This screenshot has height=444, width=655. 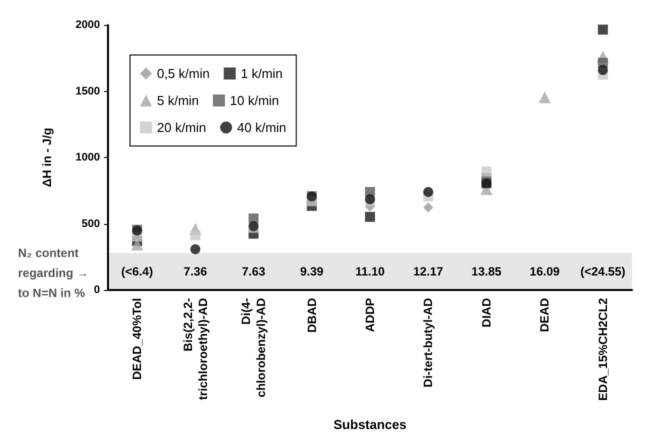 What do you see at coordinates (370, 424) in the screenshot?
I see `x-axis-title: Substances` at bounding box center [370, 424].